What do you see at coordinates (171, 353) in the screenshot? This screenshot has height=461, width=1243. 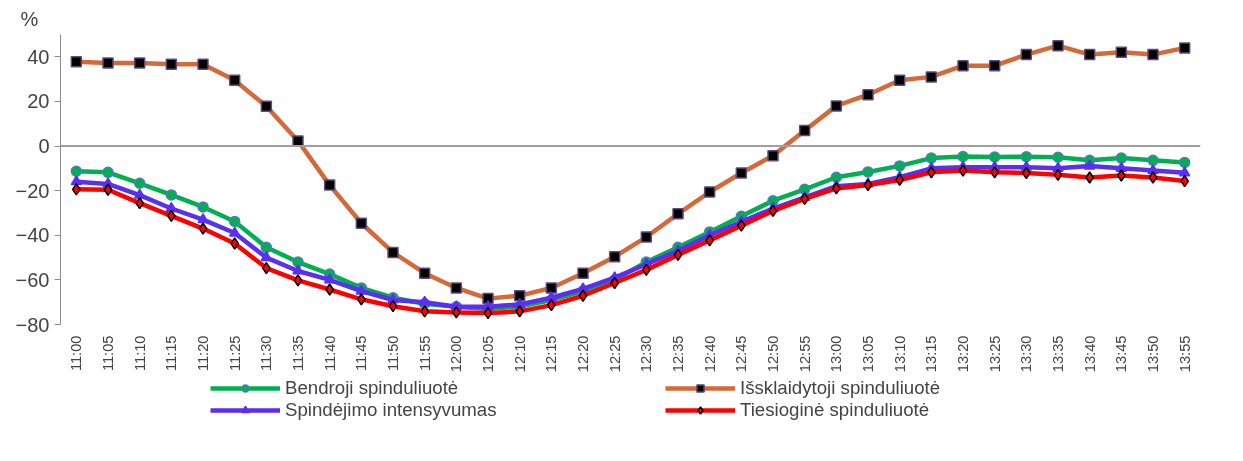 I see `x-tick-label: 11:15` at bounding box center [171, 353].